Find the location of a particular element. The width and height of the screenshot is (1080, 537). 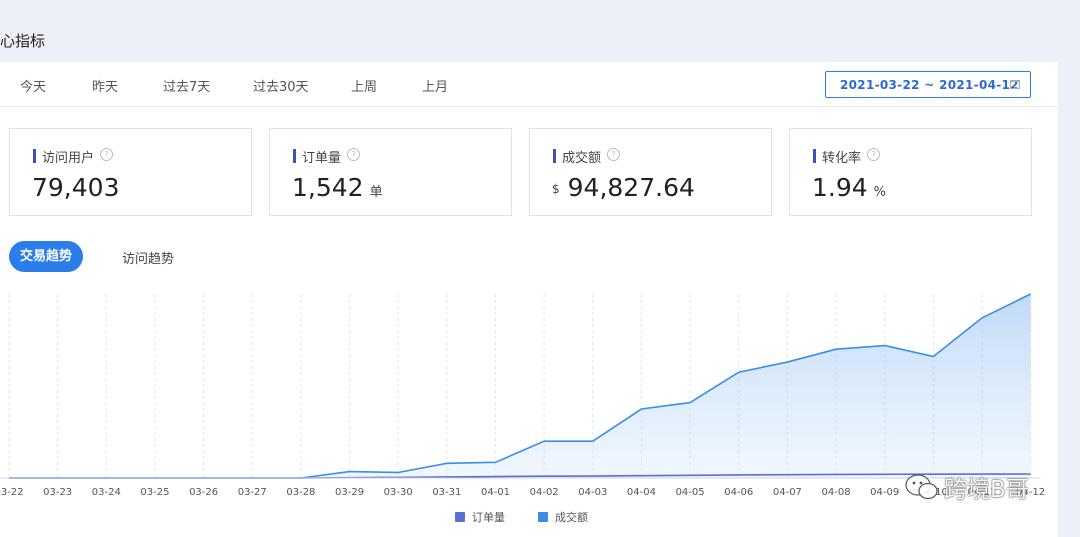

sales-value: 94,827.64 is located at coordinates (631, 187).